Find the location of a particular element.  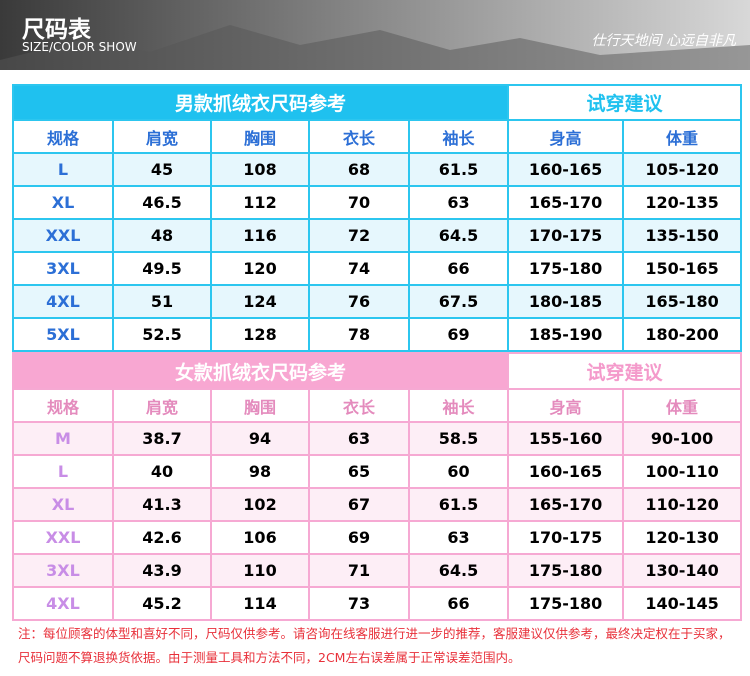

size-row: 4XL 51 124 76 67.5 180-185 165-180 is located at coordinates (377, 301).